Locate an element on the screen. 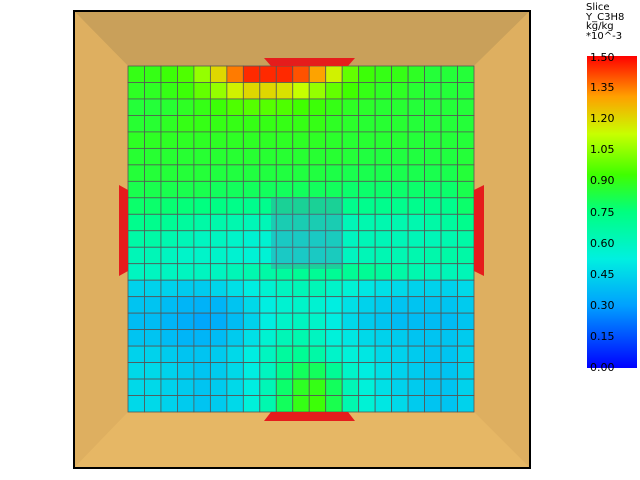 This screenshot has width=640, height=480. colorbar-gradient is located at coordinates (612, 212).